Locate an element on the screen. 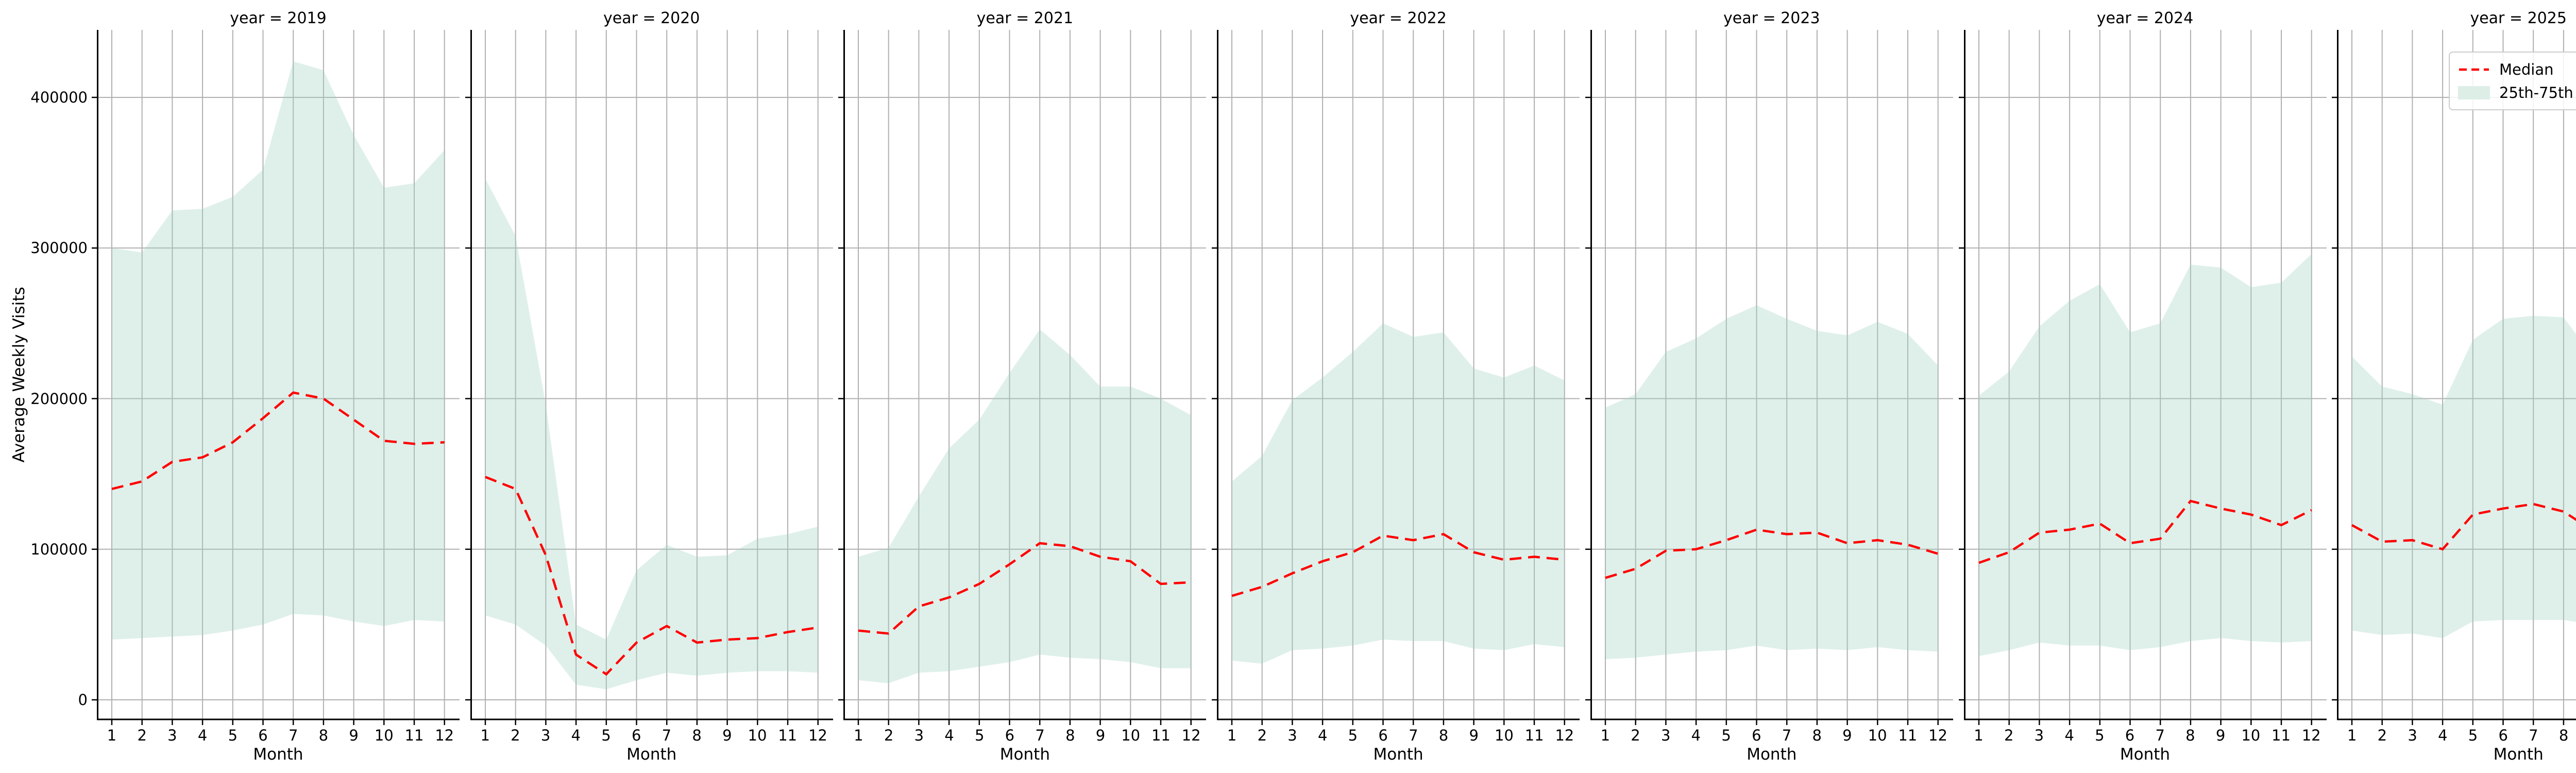  x-tick-label-2019-4: 4 is located at coordinates (202, 735).